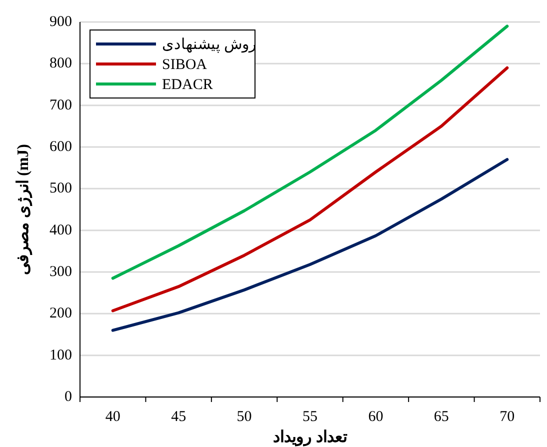 The height and width of the screenshot is (447, 547). I want to click on y-axis-title: انرژی مصرفی (mJ), so click(24, 209).